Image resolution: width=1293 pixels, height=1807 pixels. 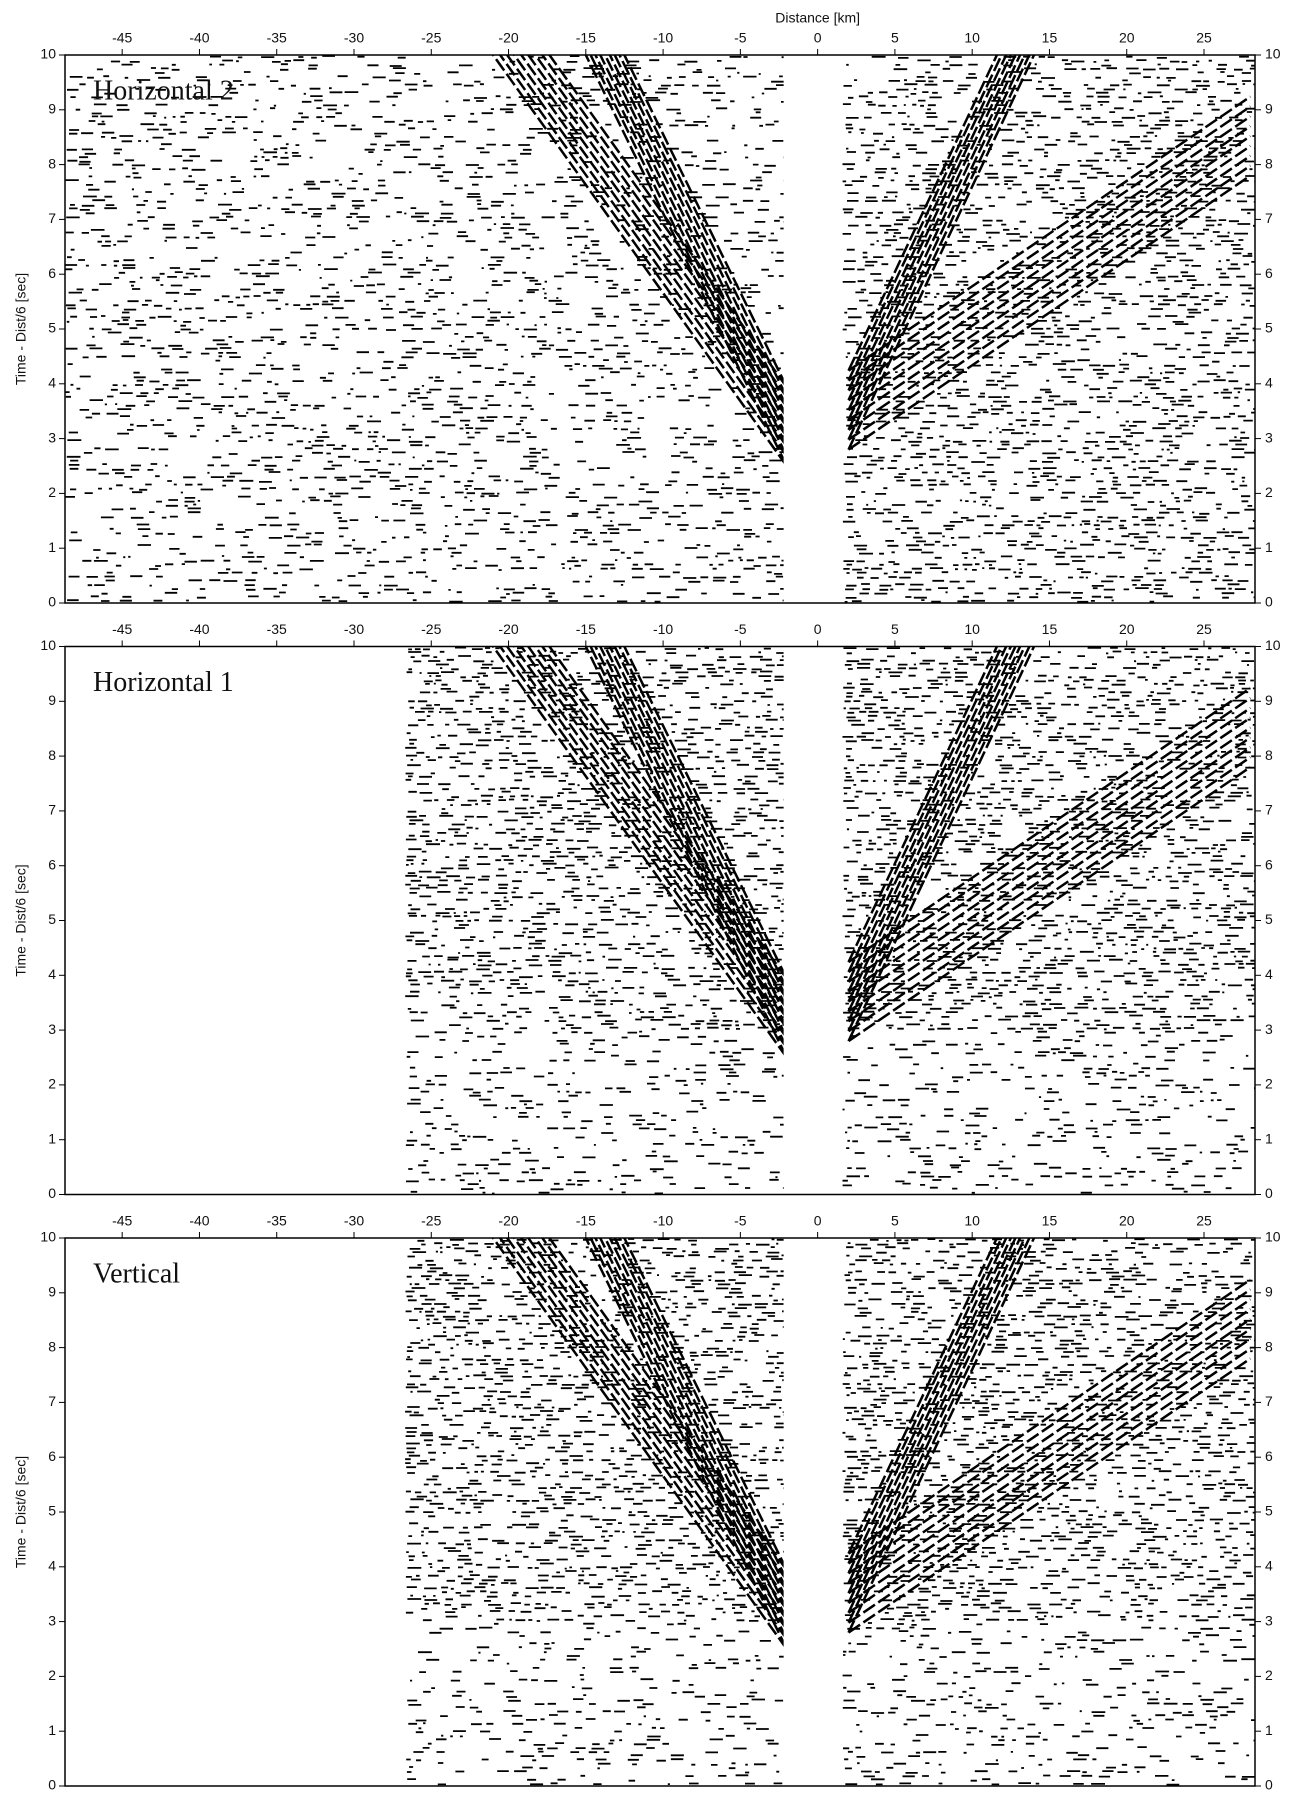 I want to click on y-tick-label: 6, so click(x=52, y=273).